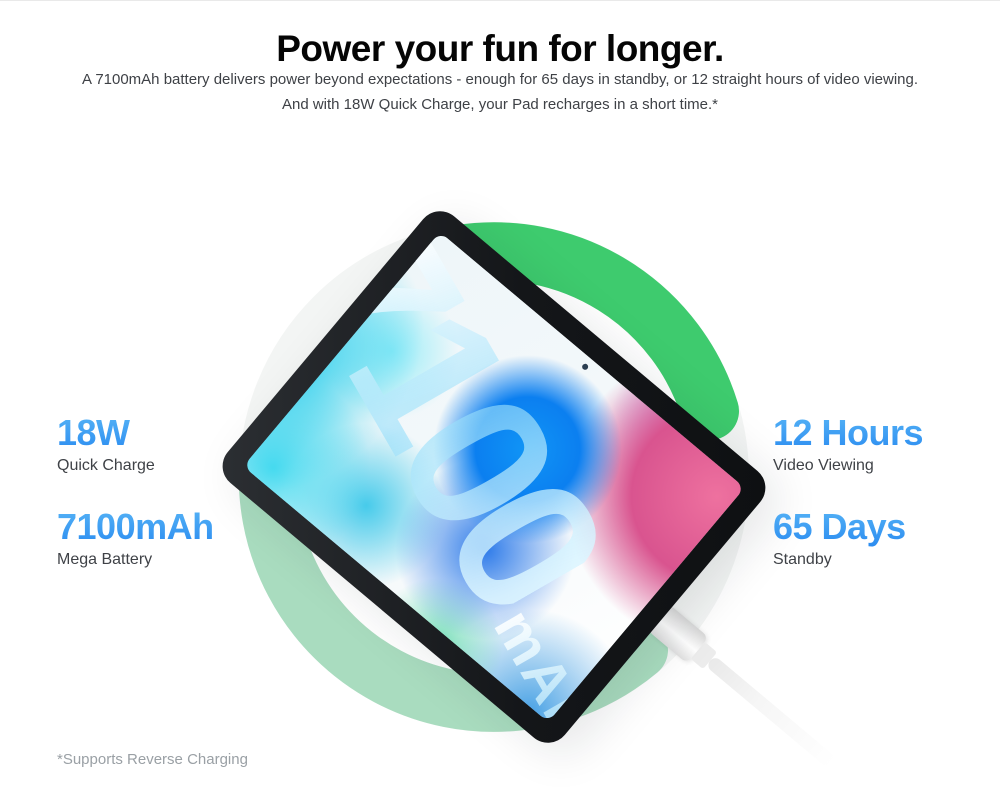 The height and width of the screenshot is (796, 1000). Describe the element at coordinates (823, 465) in the screenshot. I see `stat-label: Video Viewing` at that location.